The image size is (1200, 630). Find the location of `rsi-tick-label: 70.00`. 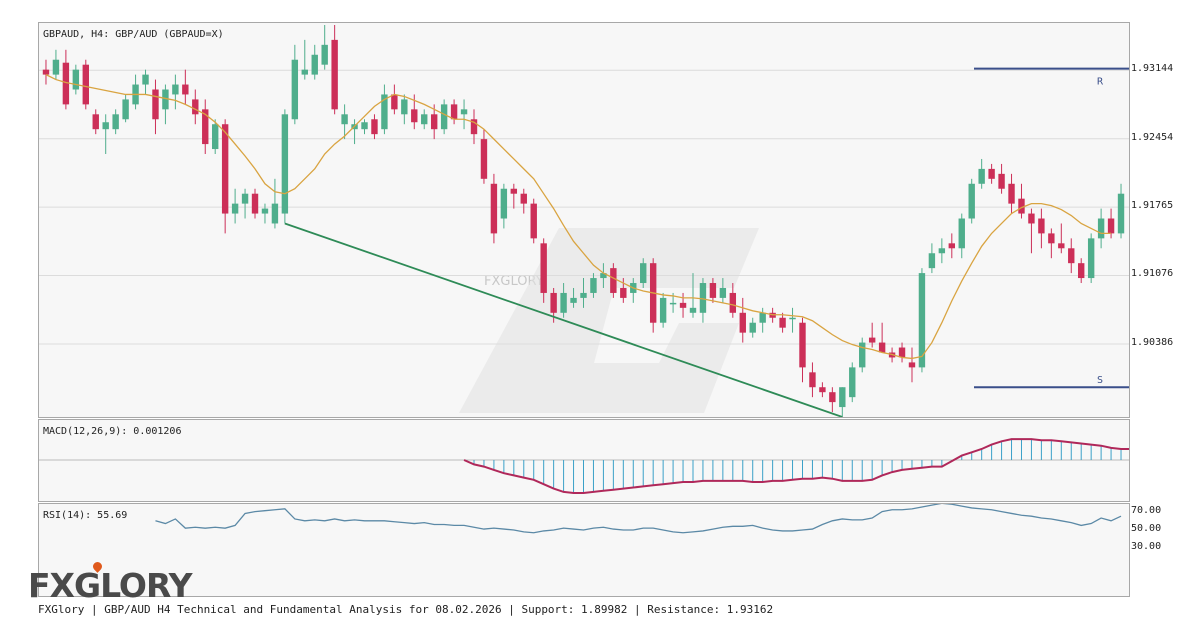

rsi-tick-label: 70.00 is located at coordinates (1146, 510).